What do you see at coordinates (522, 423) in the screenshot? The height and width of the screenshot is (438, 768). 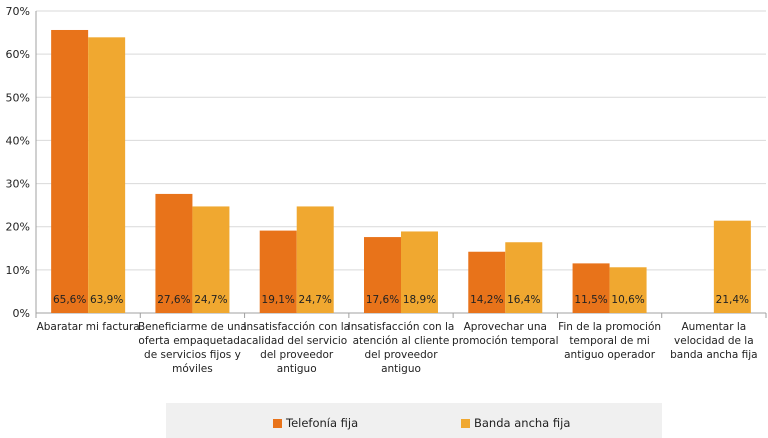 I see `legend-label-banda-ancha-fija: Banda ancha fija` at bounding box center [522, 423].